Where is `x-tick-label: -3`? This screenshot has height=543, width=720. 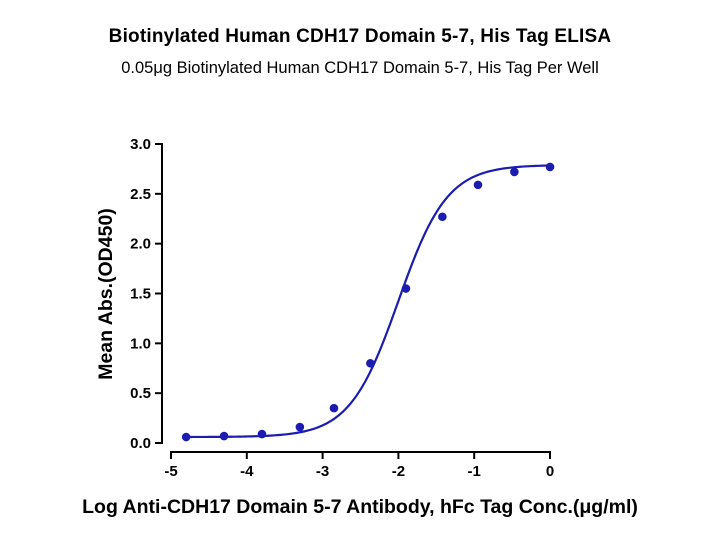 x-tick-label: -3 is located at coordinates (322, 471).